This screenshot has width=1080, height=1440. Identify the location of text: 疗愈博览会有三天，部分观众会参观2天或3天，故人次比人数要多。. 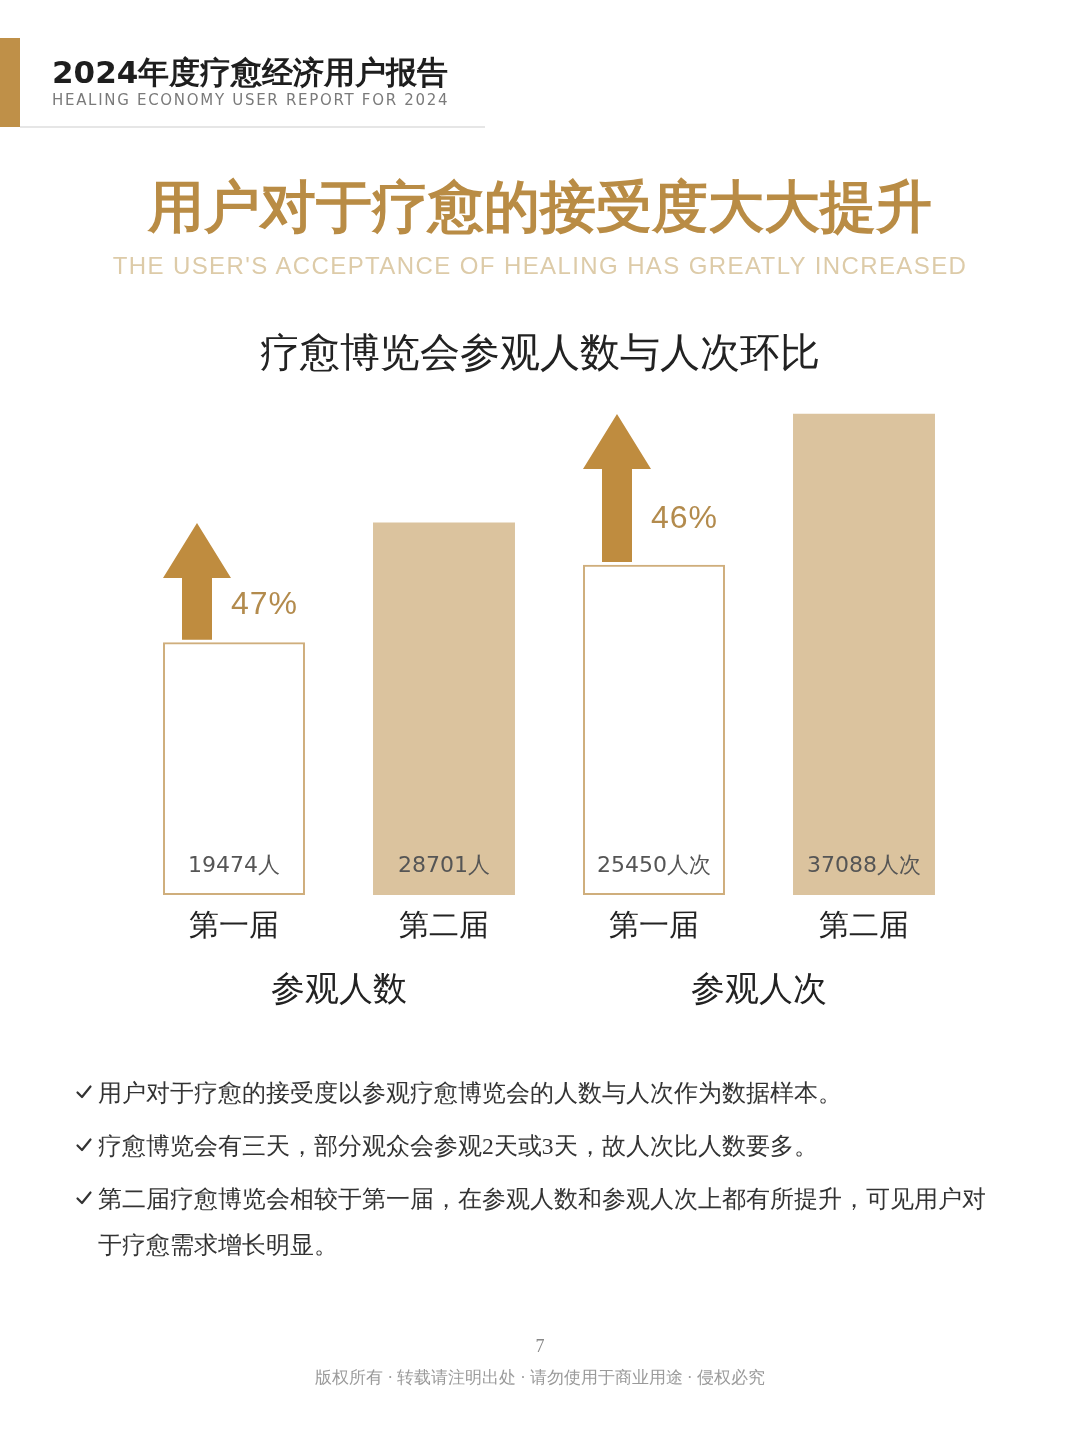
(458, 1146).